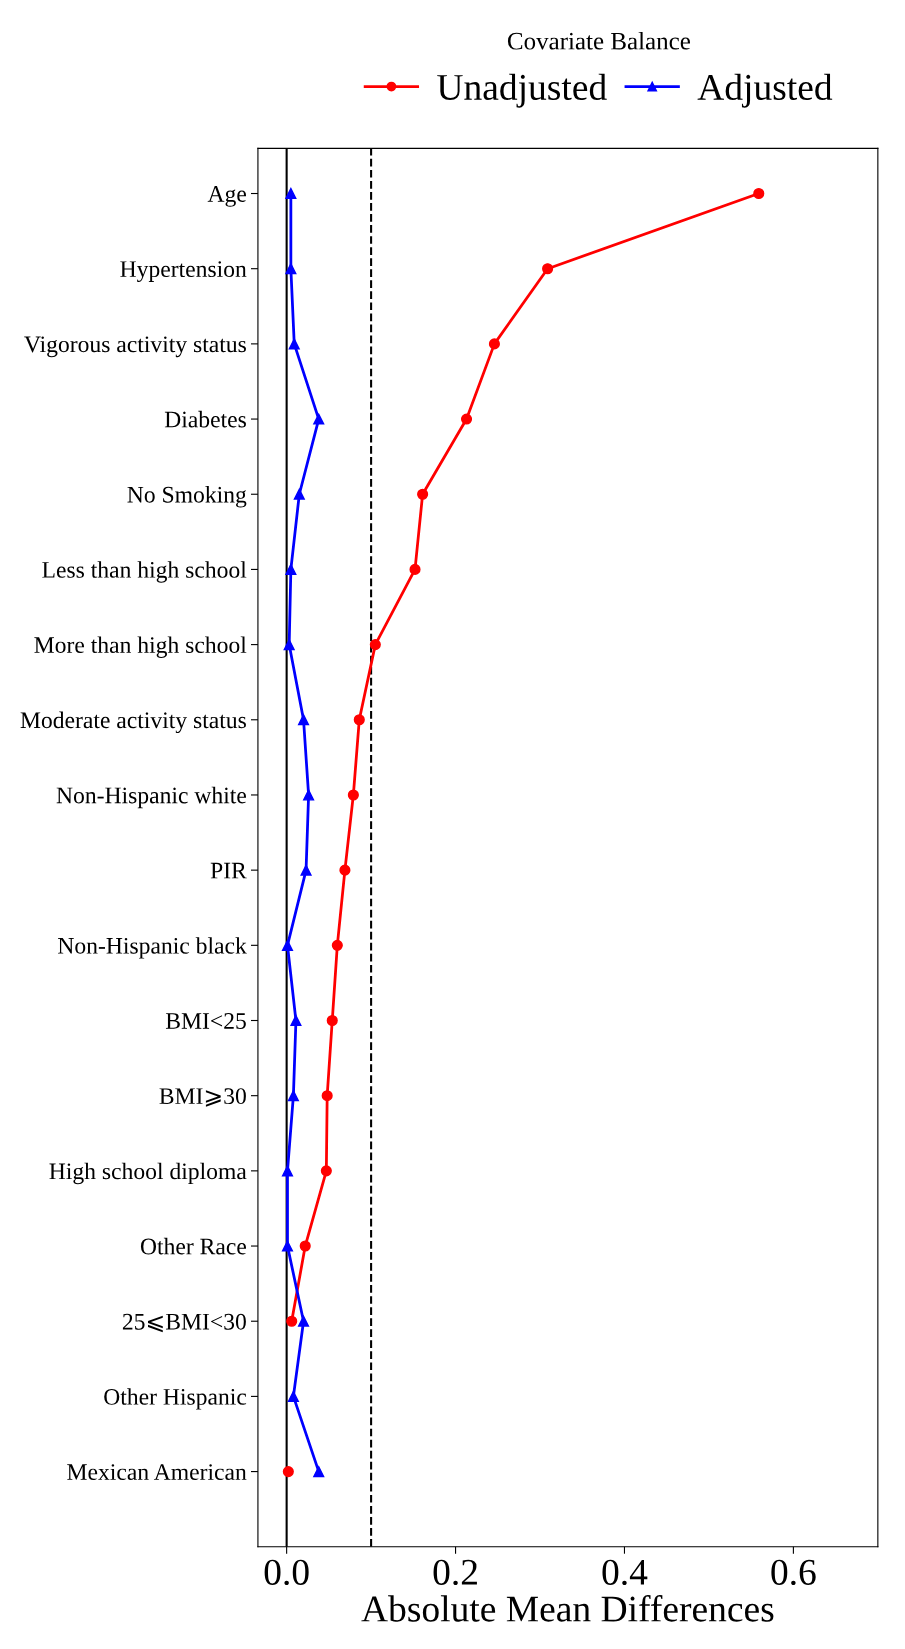 This screenshot has height=1649, width=905. What do you see at coordinates (140, 647) in the screenshot?
I see `y-tick-label: More than high school` at bounding box center [140, 647].